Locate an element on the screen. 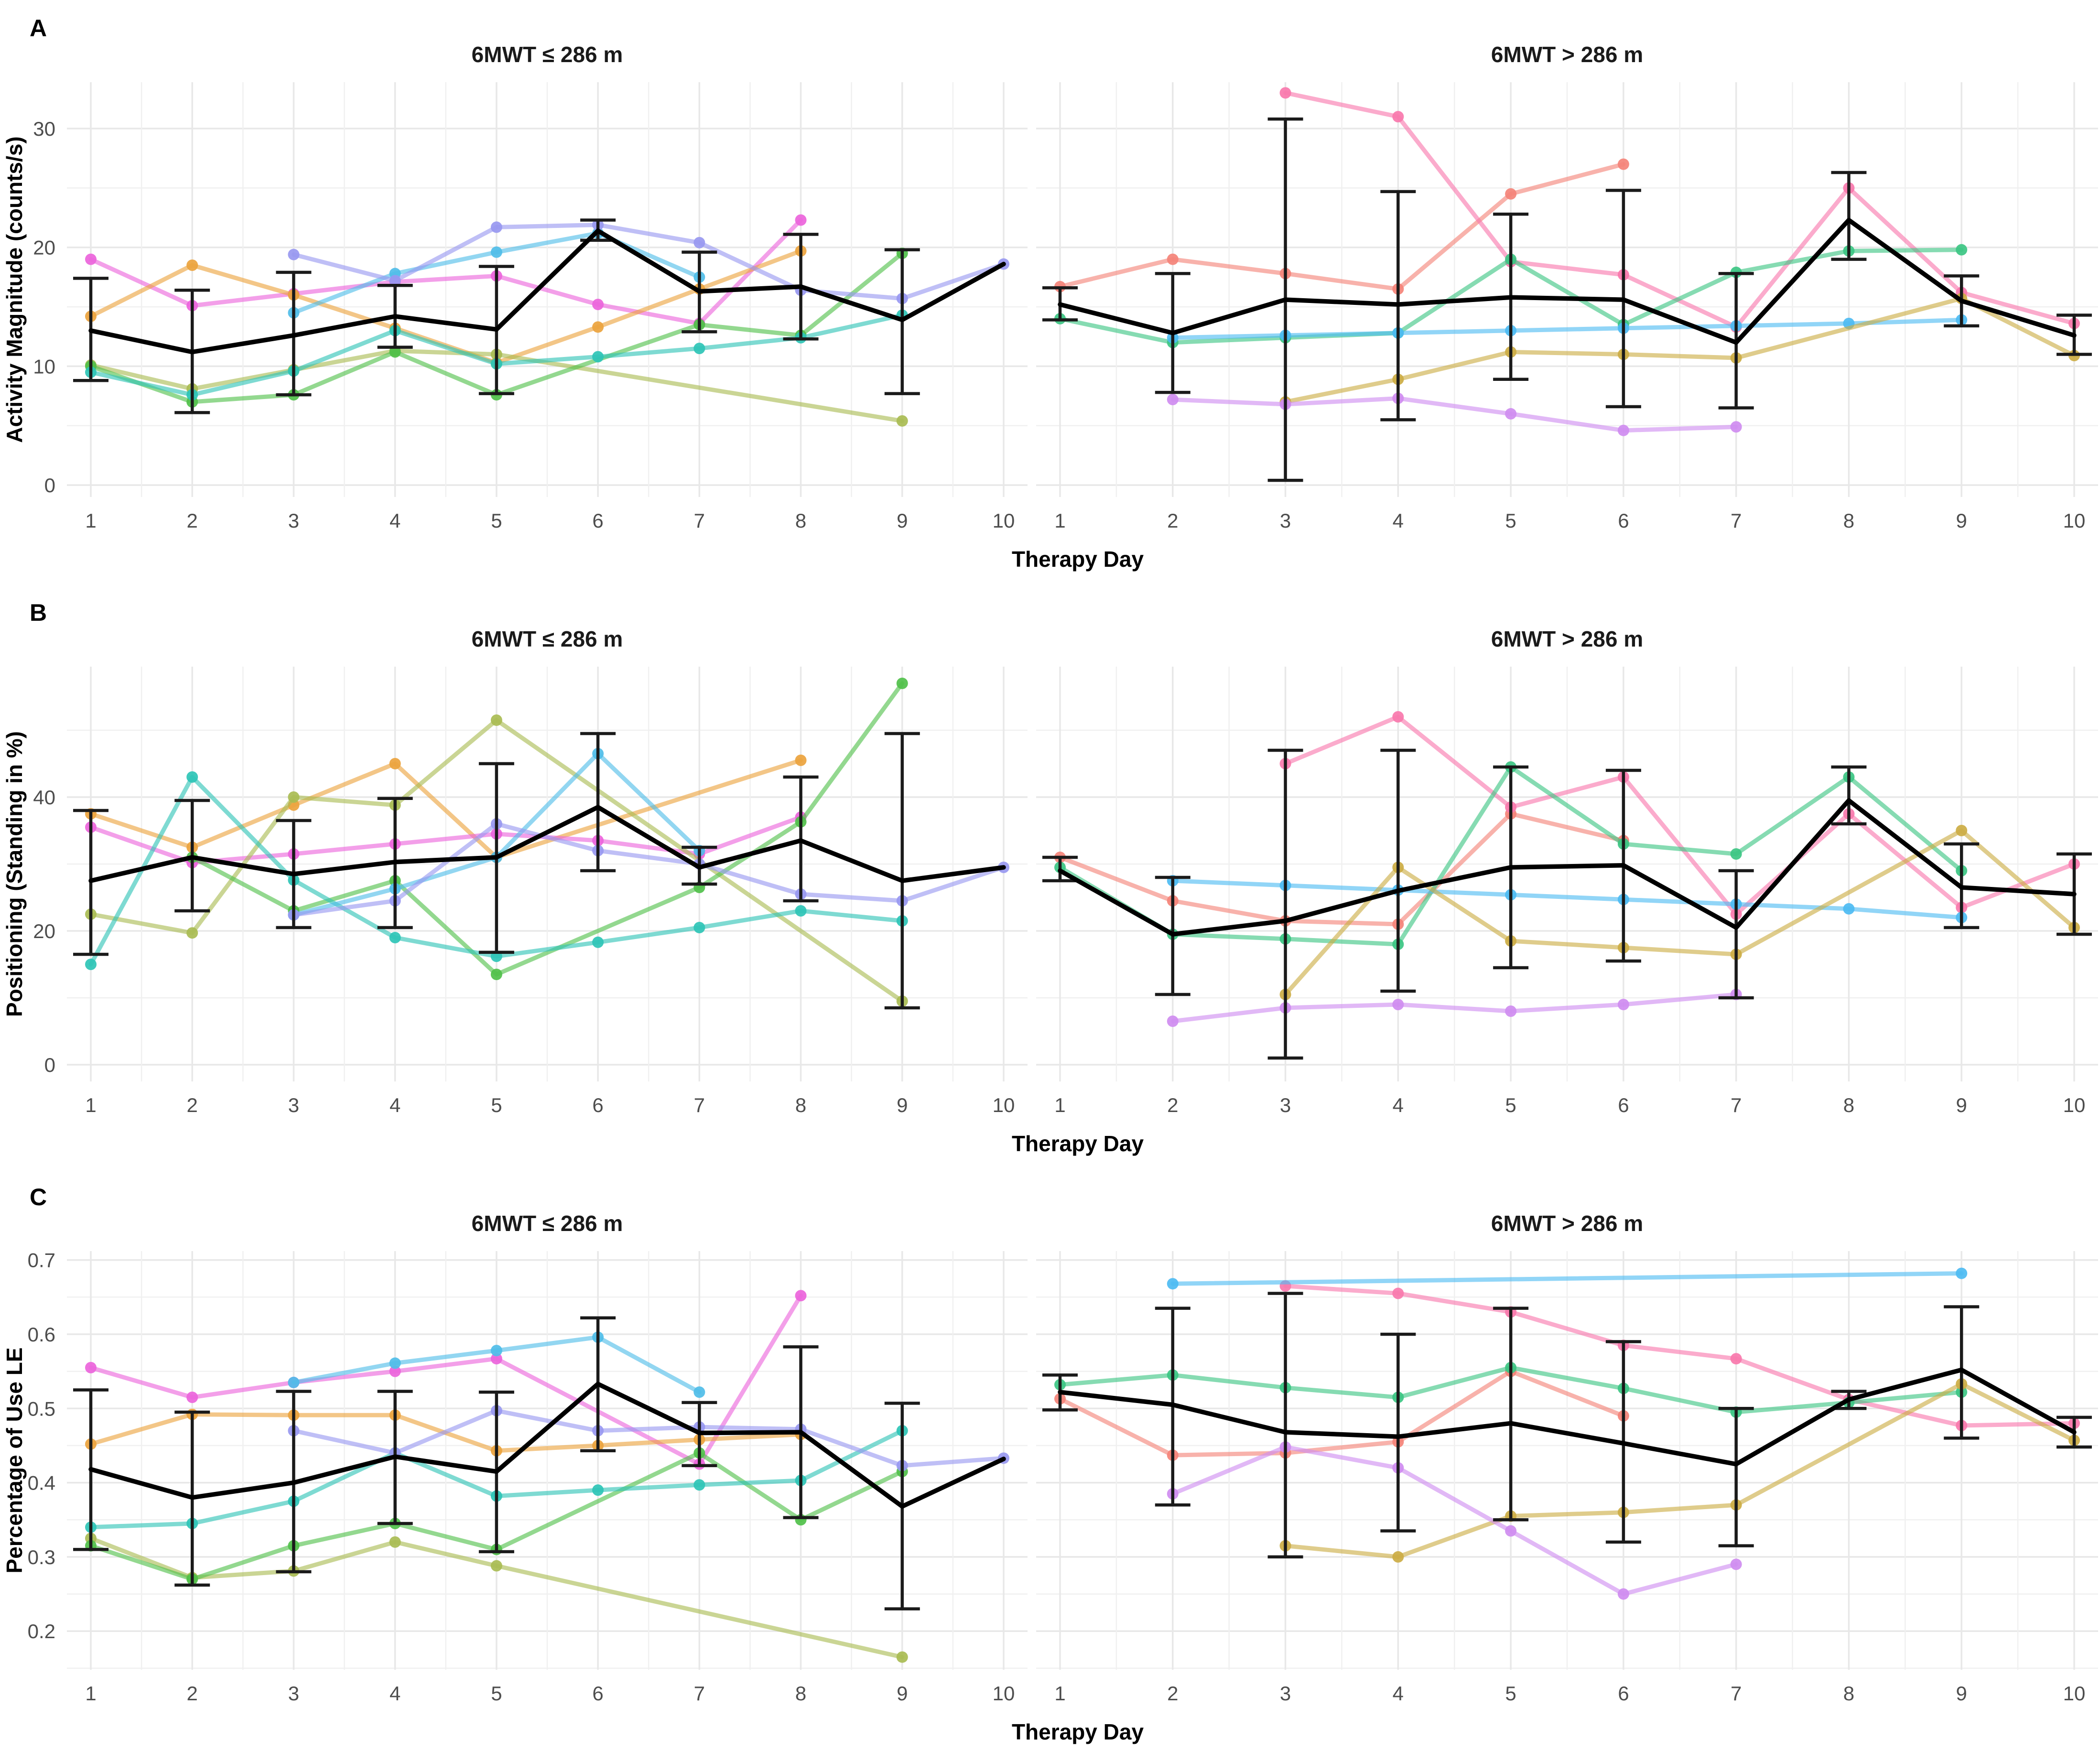  facet-left: 6MWT ≤ 286 m 1 2 3 4 5 6 7 8 9 10 0 10 20 30 is located at coordinates (530, 287).